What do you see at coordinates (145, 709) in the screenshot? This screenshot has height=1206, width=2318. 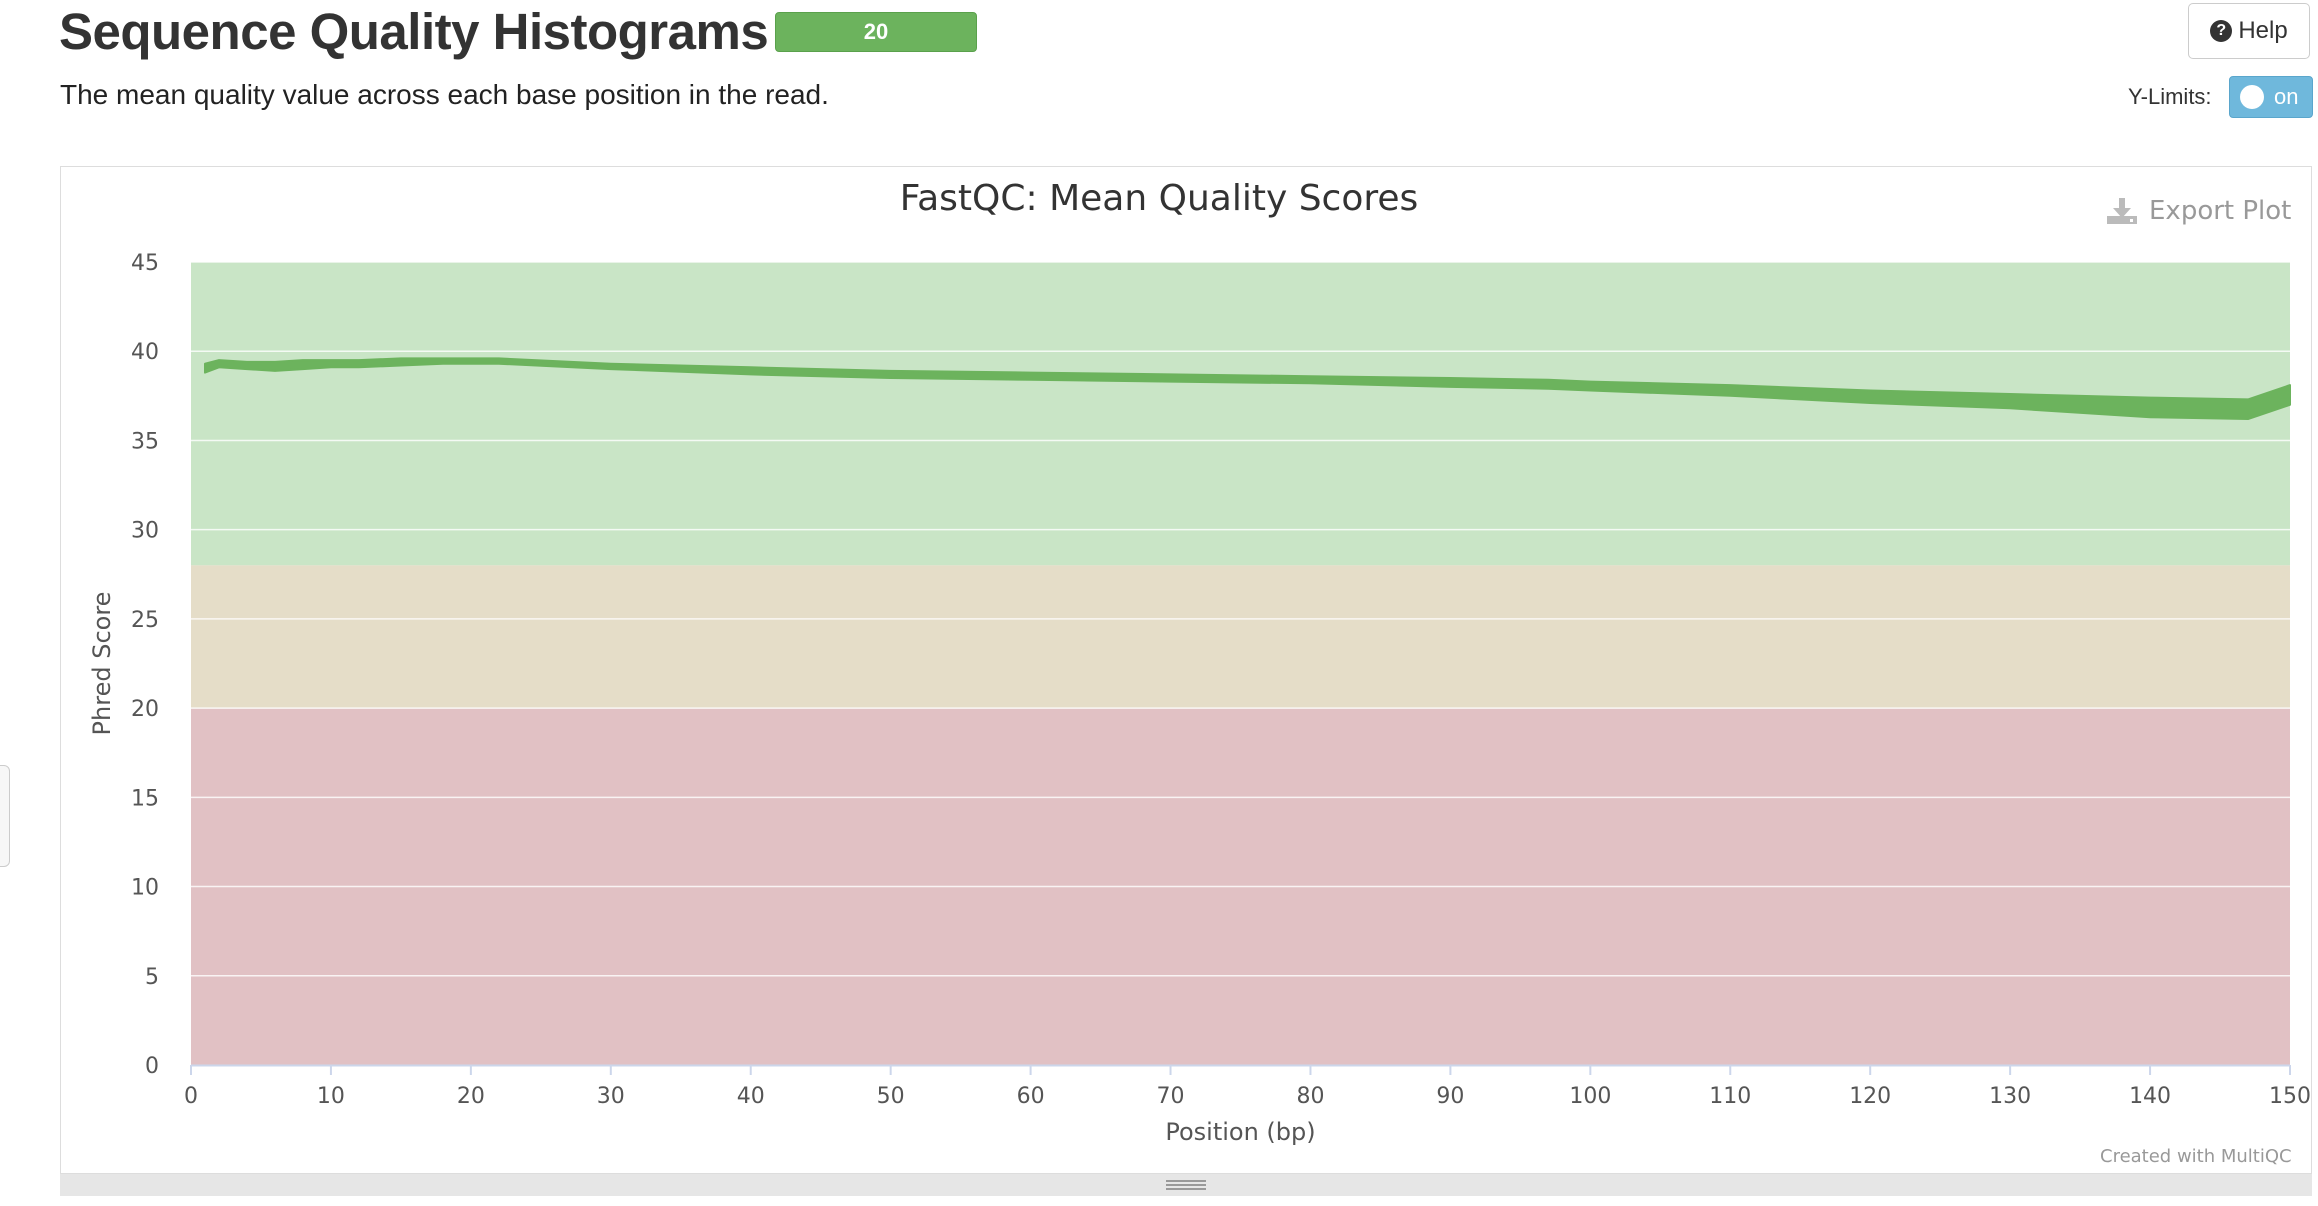 I see `y-tick-label: 20` at bounding box center [145, 709].